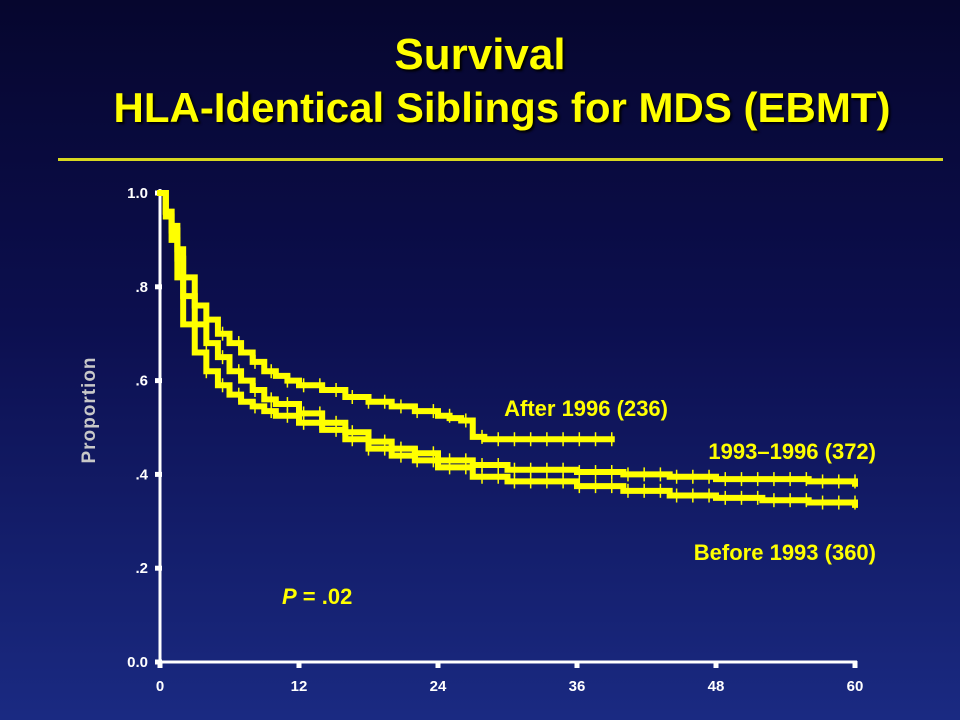 The height and width of the screenshot is (720, 960). What do you see at coordinates (160, 686) in the screenshot?
I see `x-tick-label: 0` at bounding box center [160, 686].